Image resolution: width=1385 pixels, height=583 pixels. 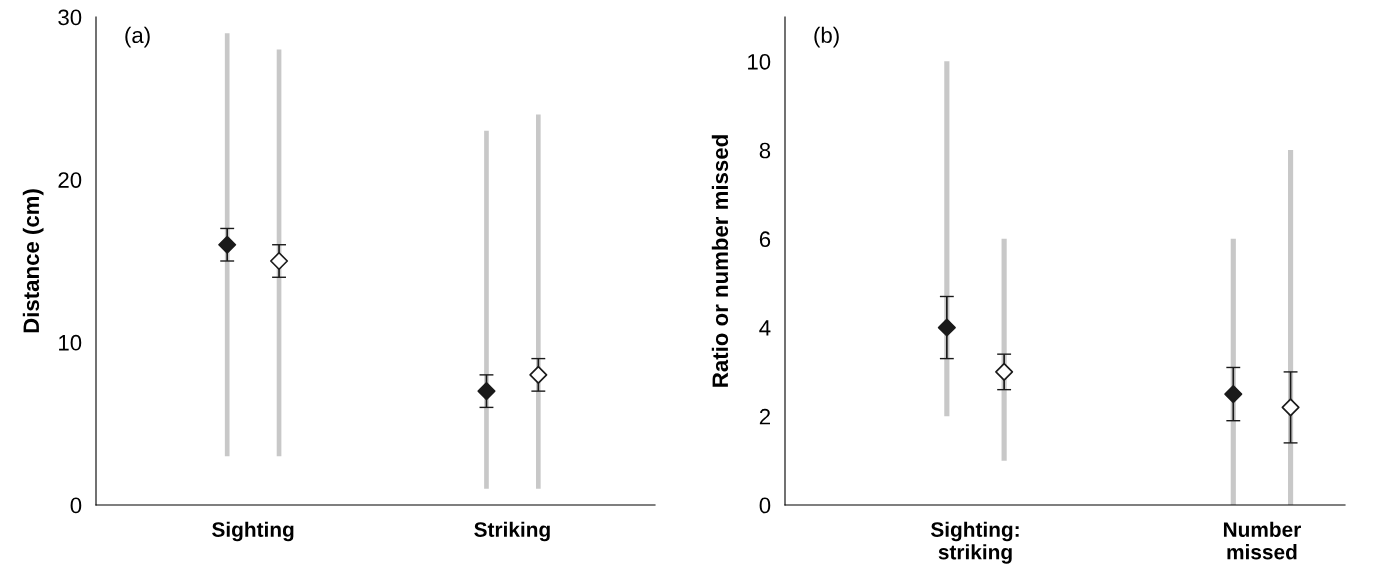 I want to click on y-tick-label: 4, so click(x=765, y=328).